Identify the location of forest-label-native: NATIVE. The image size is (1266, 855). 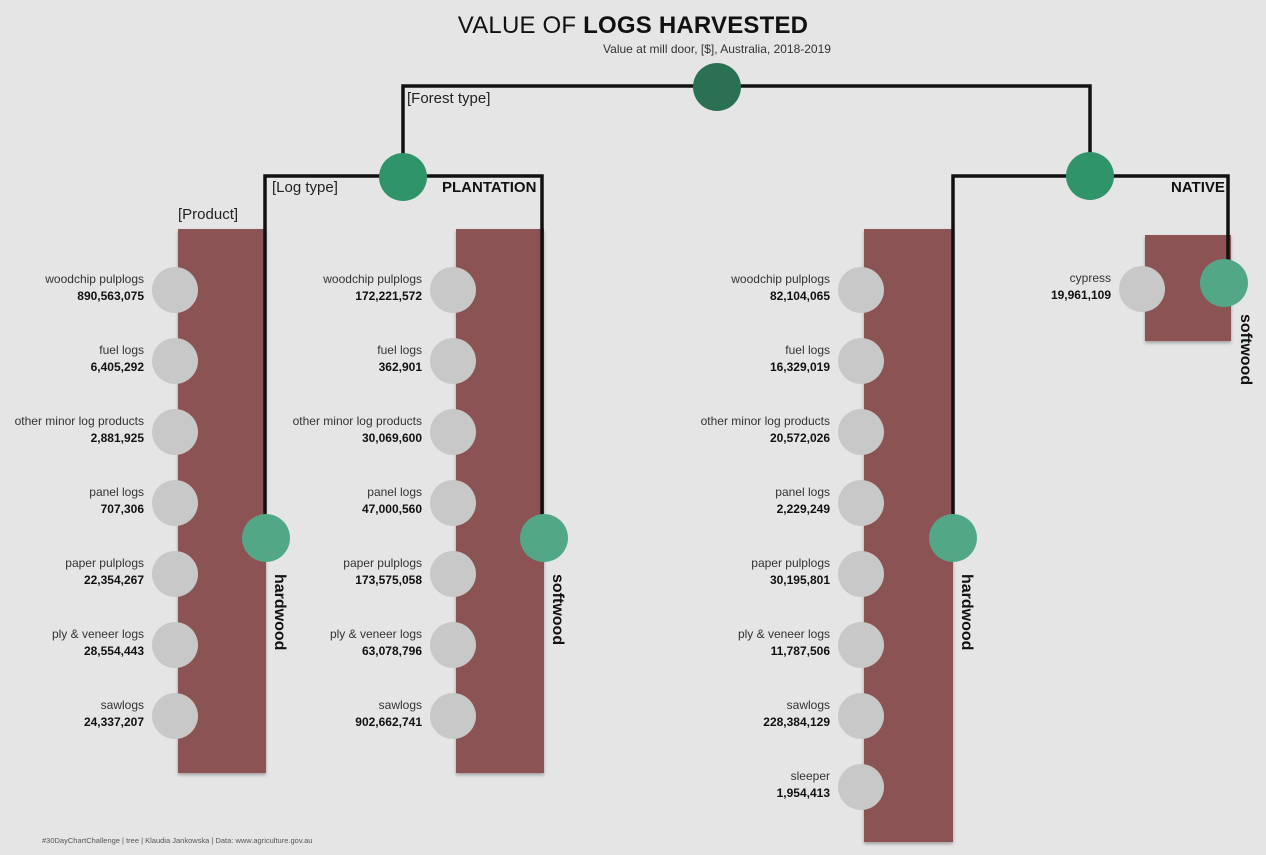
(1198, 187).